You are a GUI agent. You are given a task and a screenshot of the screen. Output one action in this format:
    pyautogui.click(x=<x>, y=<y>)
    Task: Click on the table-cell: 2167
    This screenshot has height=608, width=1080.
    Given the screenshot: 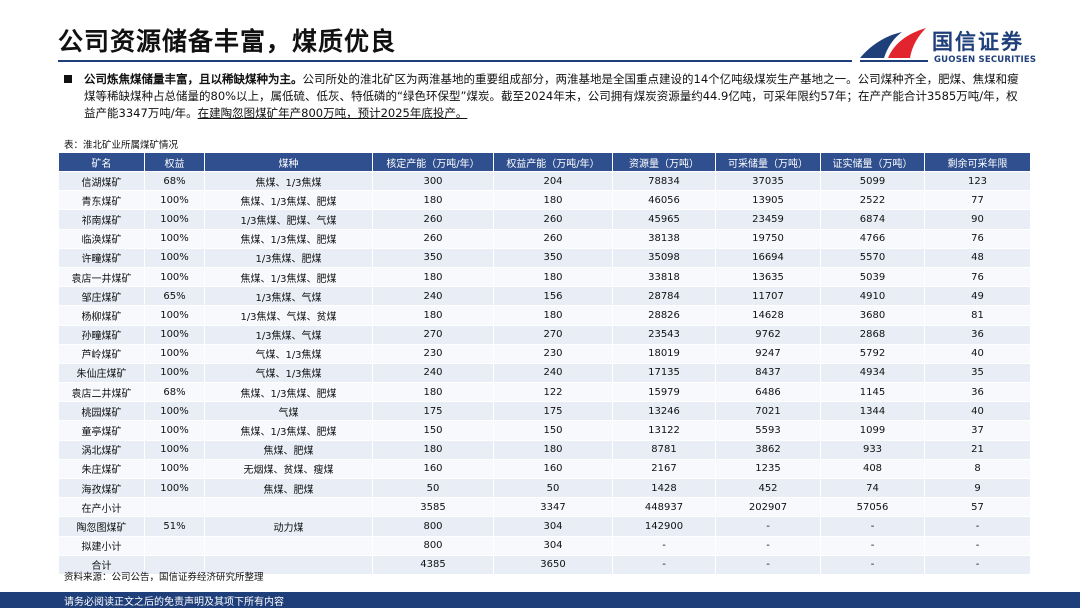 What is the action you would take?
    pyautogui.click(x=664, y=469)
    